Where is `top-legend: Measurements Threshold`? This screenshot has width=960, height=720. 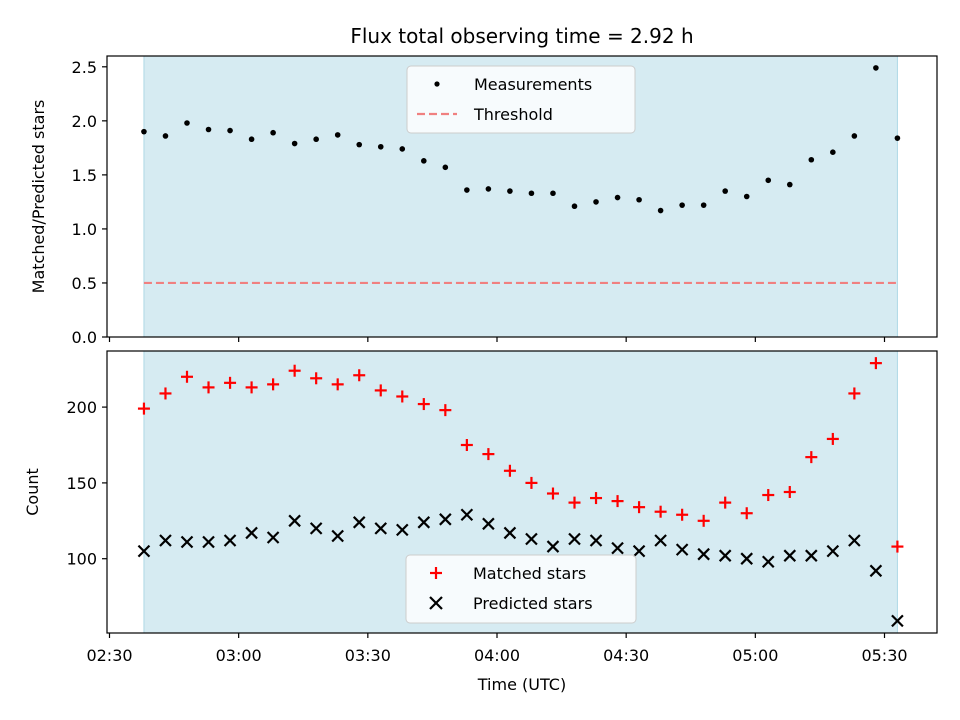 top-legend: Measurements Threshold is located at coordinates (521, 99).